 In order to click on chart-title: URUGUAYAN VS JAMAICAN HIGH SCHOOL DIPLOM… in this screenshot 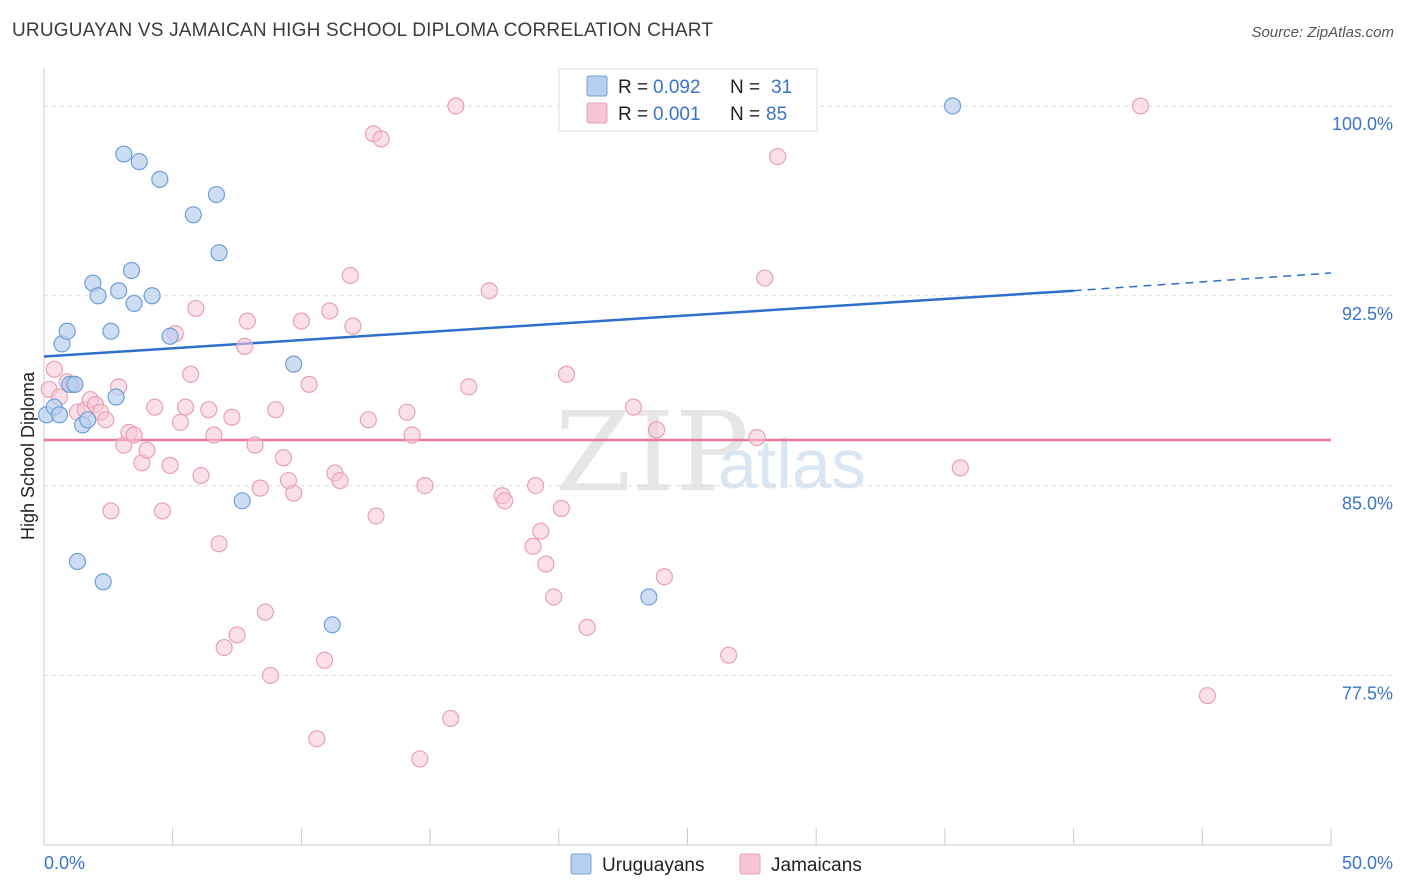, I will do `click(363, 30)`.